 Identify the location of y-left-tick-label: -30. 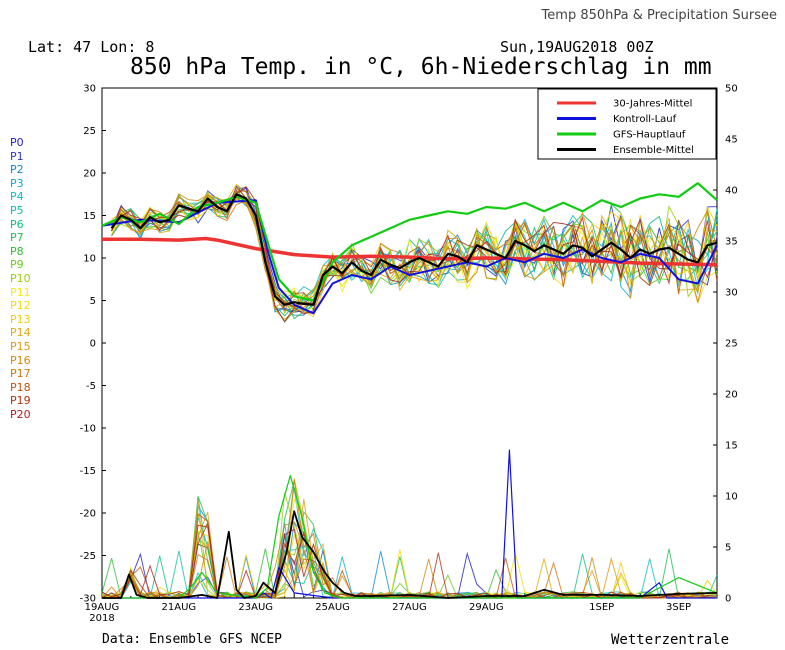
(88, 599).